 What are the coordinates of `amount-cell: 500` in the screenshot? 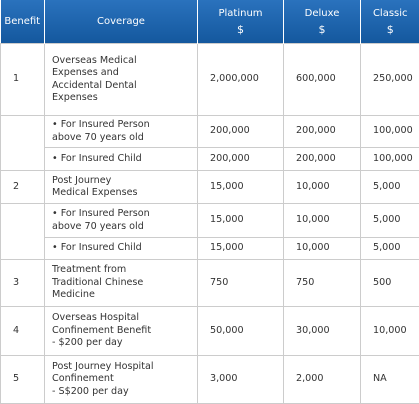 It's located at (390, 283).